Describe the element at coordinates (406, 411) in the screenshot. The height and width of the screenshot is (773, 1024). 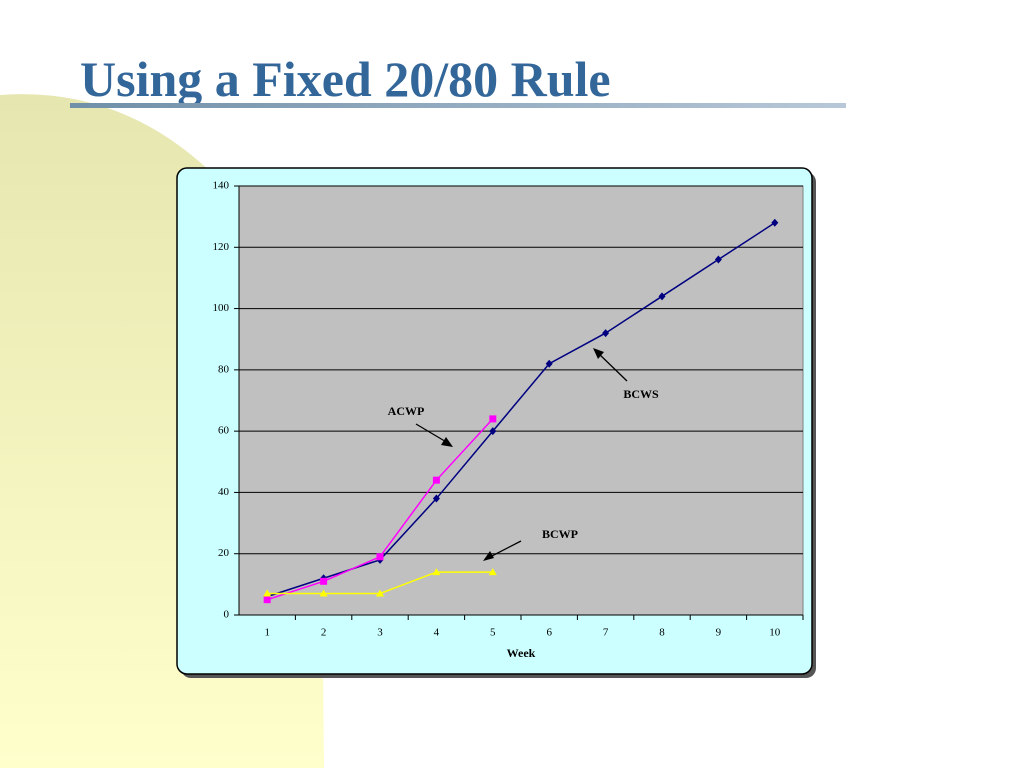
I see `annotation: ACWP` at that location.